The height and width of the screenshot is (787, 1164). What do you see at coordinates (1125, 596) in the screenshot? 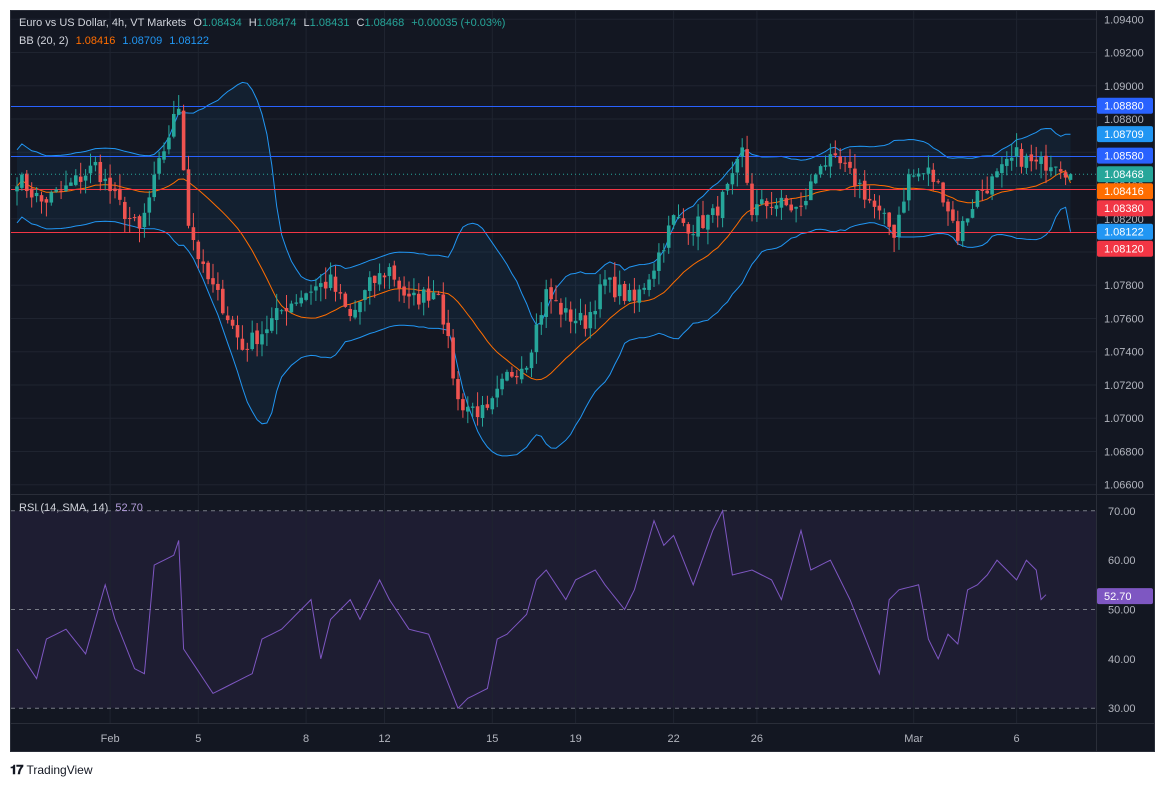
I see `rsi-axis-label` at bounding box center [1125, 596].